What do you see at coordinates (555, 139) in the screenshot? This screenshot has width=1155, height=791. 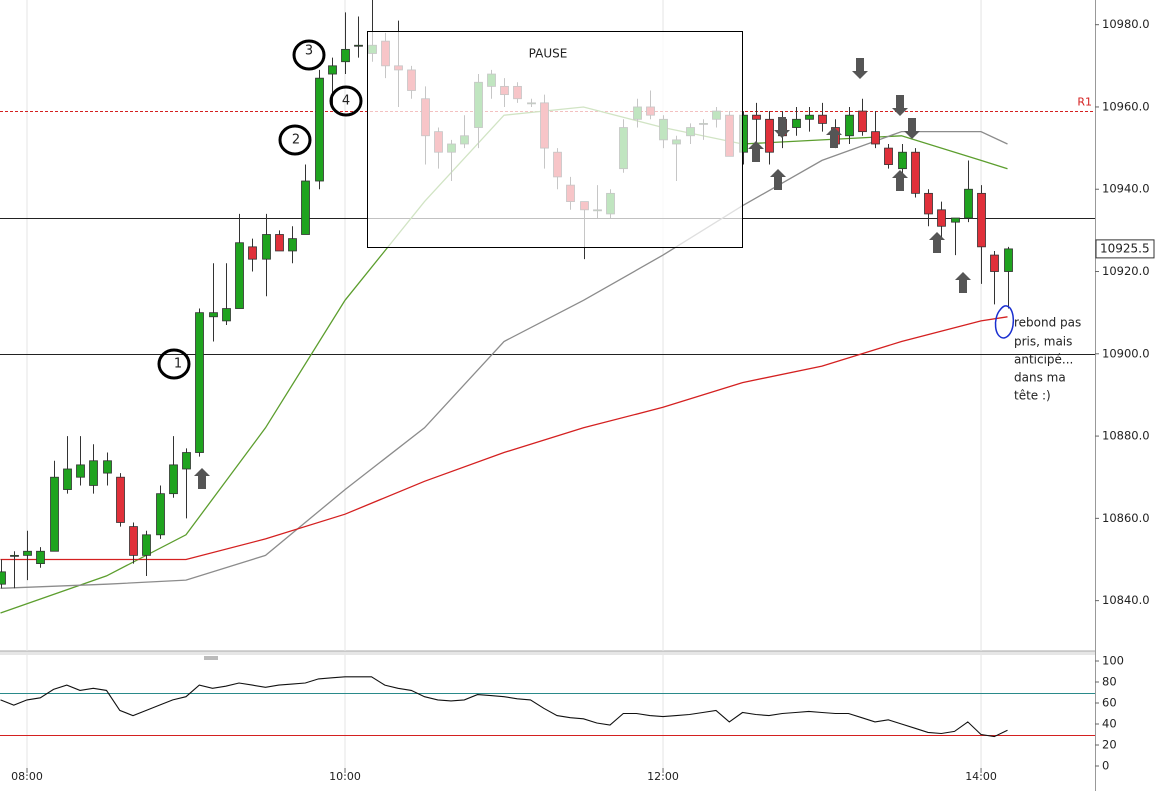 I see `pause-box` at bounding box center [555, 139].